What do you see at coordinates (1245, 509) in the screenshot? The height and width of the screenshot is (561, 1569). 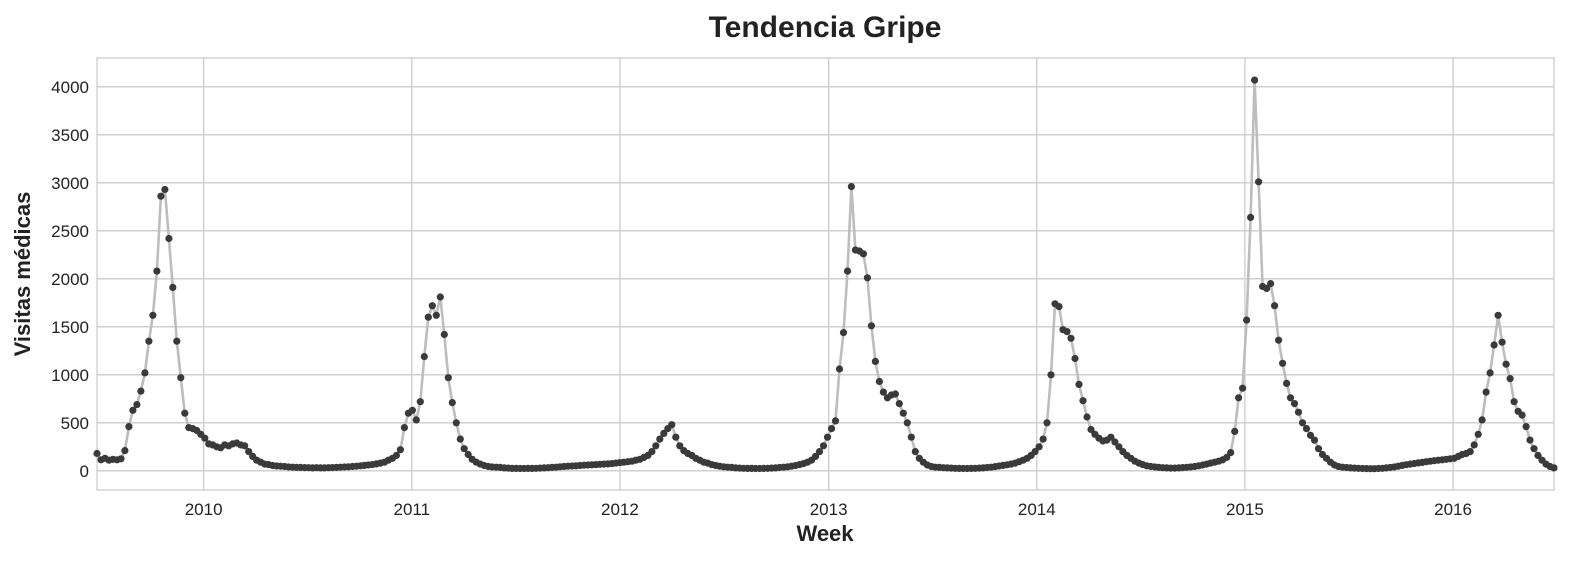 I see `x-tick-label: 2015` at bounding box center [1245, 509].